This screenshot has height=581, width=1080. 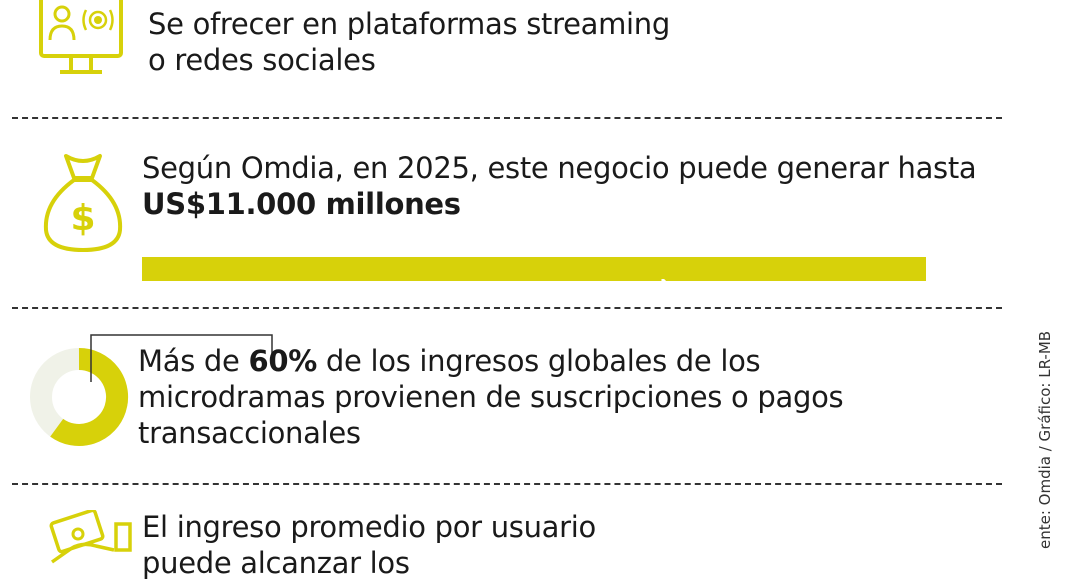 What do you see at coordinates (249, 433) in the screenshot?
I see `share-text-line3: transaccionales` at bounding box center [249, 433].